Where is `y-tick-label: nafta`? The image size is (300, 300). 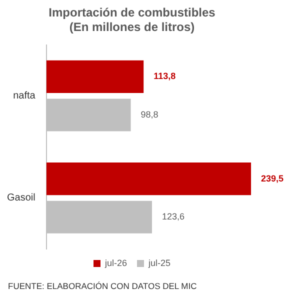 y-tick-label: nafta is located at coordinates (24, 96).